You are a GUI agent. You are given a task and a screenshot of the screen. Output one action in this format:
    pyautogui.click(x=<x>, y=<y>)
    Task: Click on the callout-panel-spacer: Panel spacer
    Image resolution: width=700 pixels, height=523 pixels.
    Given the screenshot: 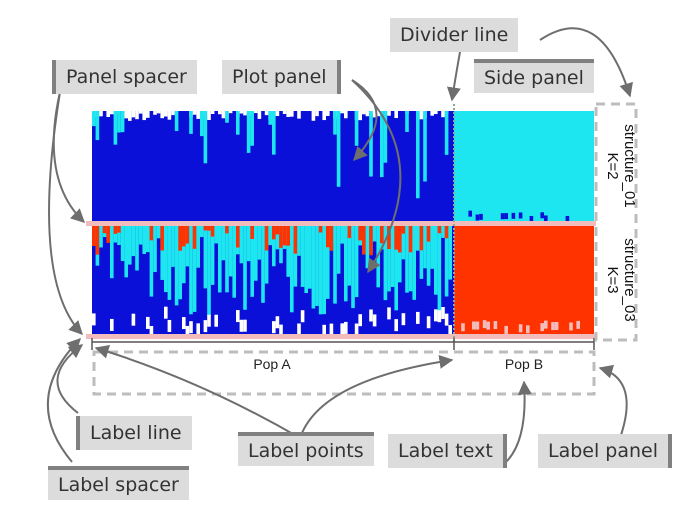 What is the action you would take?
    pyautogui.click(x=124, y=77)
    